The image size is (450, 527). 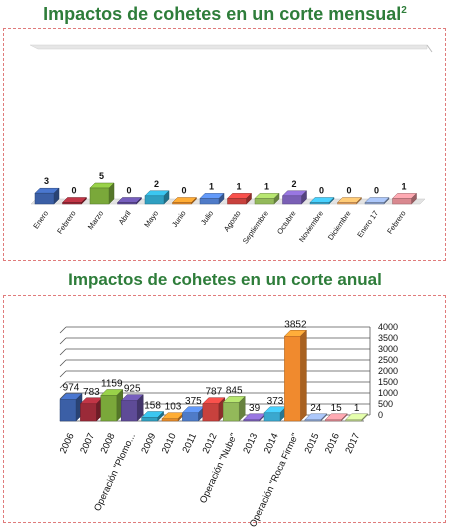 I want to click on annual-chart-title: Impactos de cohetes en un corte anual, so click(x=225, y=279).